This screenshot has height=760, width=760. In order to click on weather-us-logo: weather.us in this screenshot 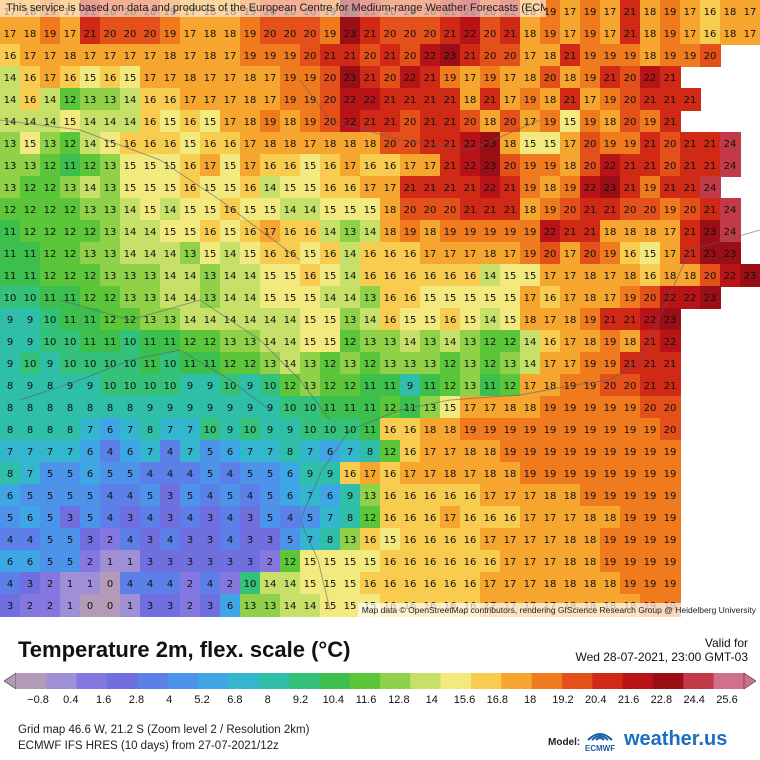, I will do `click(676, 739)`.